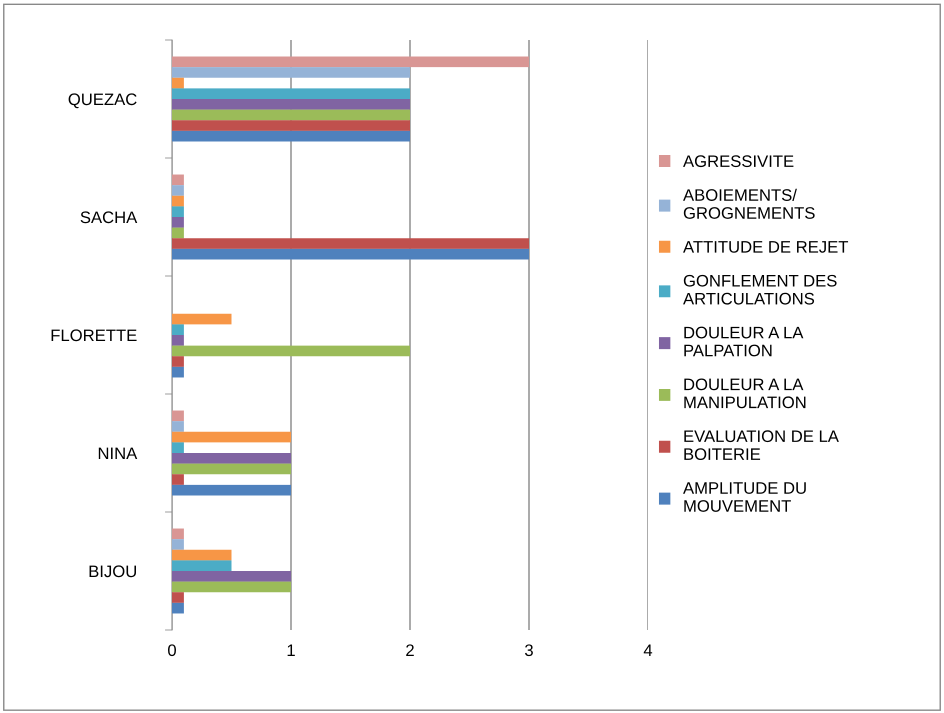 This screenshot has height=713, width=944. Describe the element at coordinates (118, 454) in the screenshot. I see `y-tick-label: NINA` at that location.